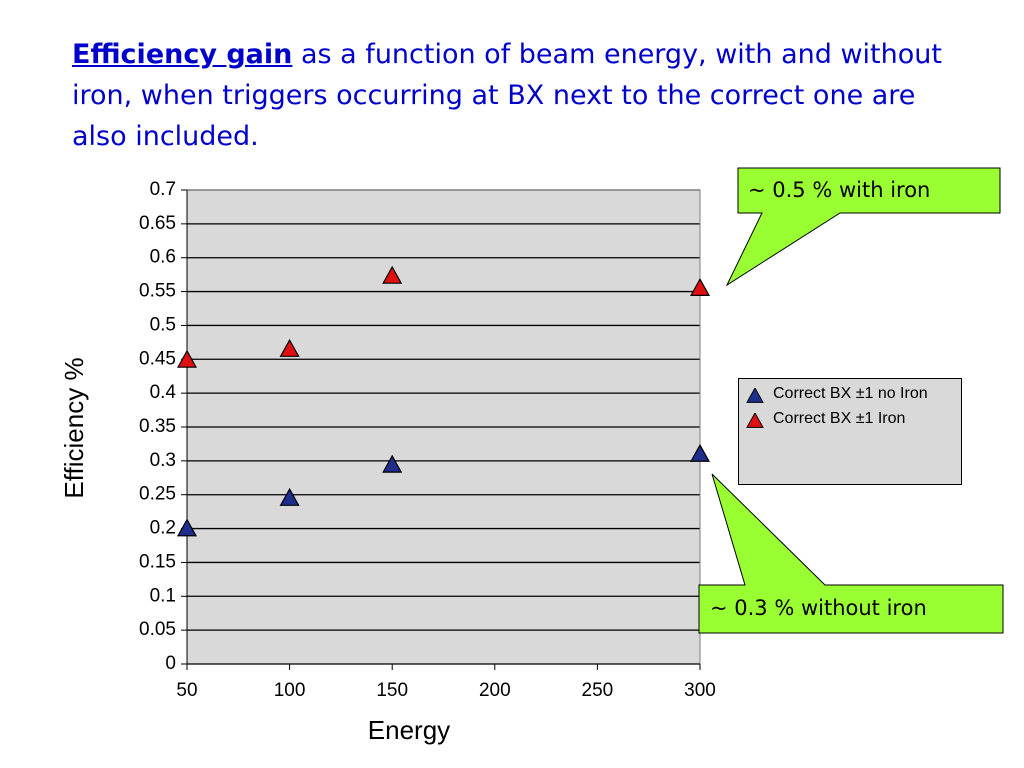 The height and width of the screenshot is (768, 1024). Describe the element at coordinates (170, 663) in the screenshot. I see `y-tick-label: 0` at that location.